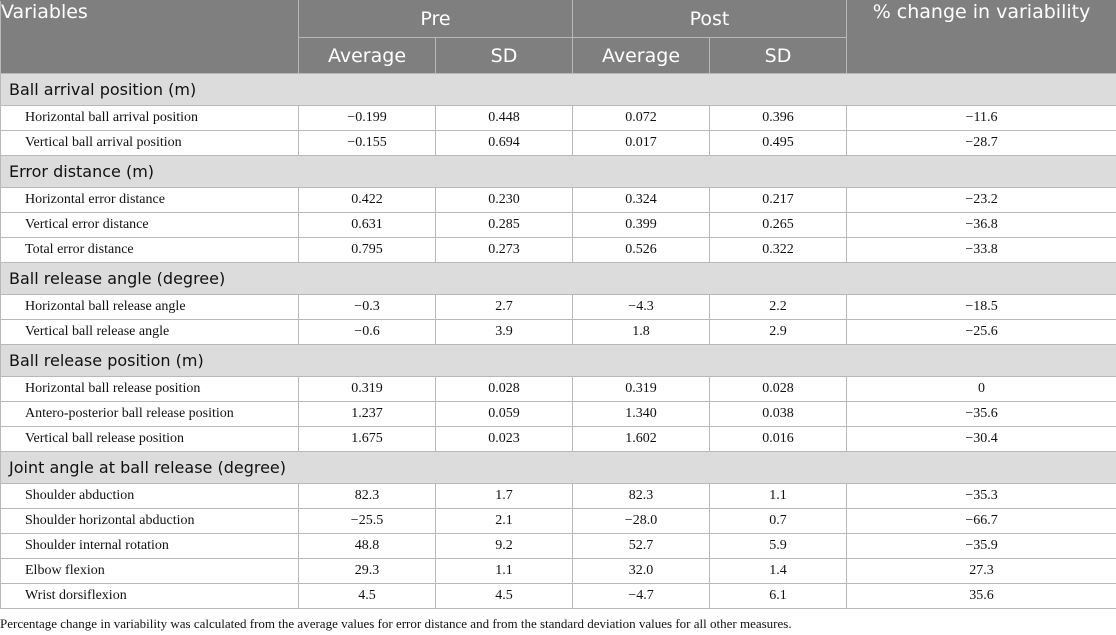  Describe the element at coordinates (367, 496) in the screenshot. I see `pre-average-cell: 82.3` at that location.